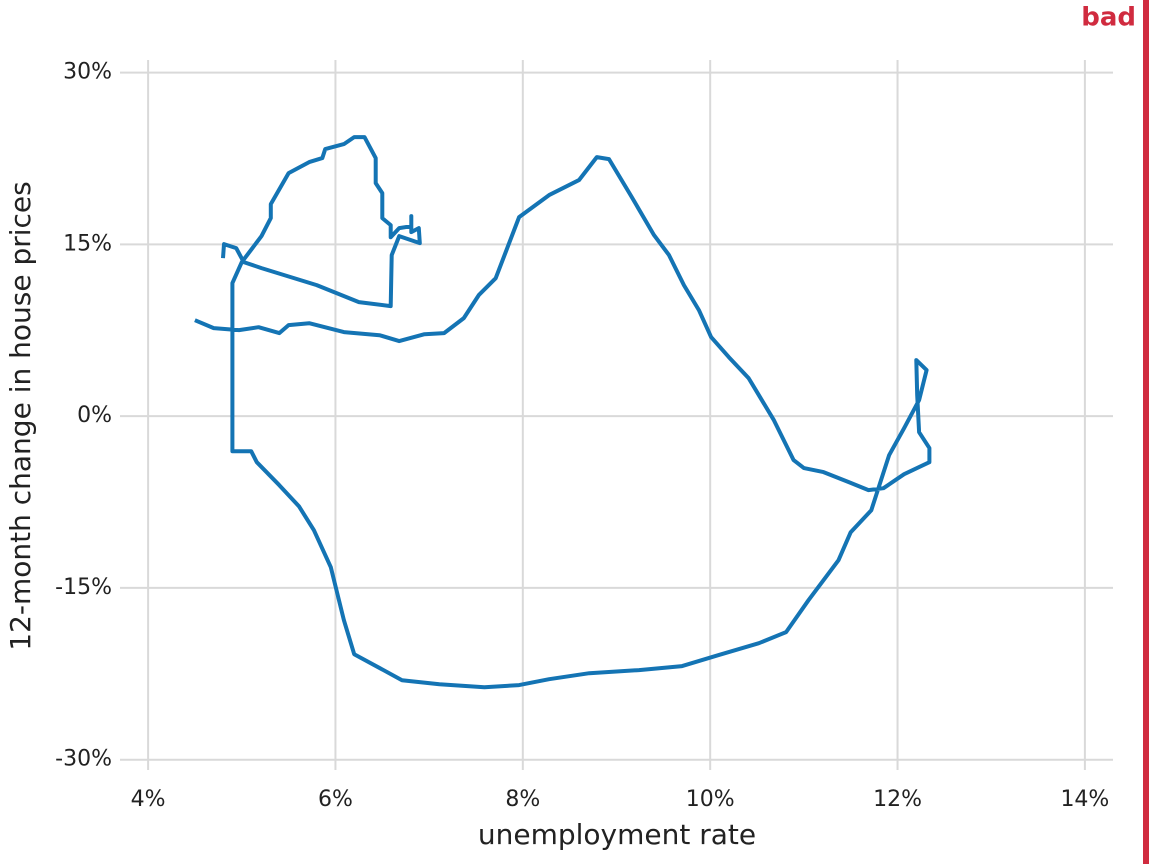  Describe the element at coordinates (83, 759) in the screenshot. I see `y-tick-label: -30%` at that location.